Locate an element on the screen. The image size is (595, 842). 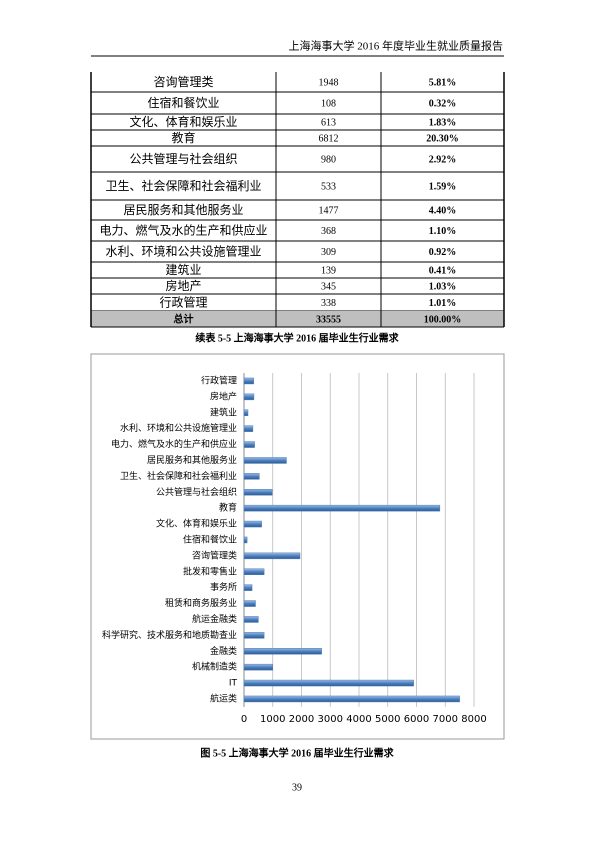
y-tick-label: 教育 is located at coordinates (228, 508).